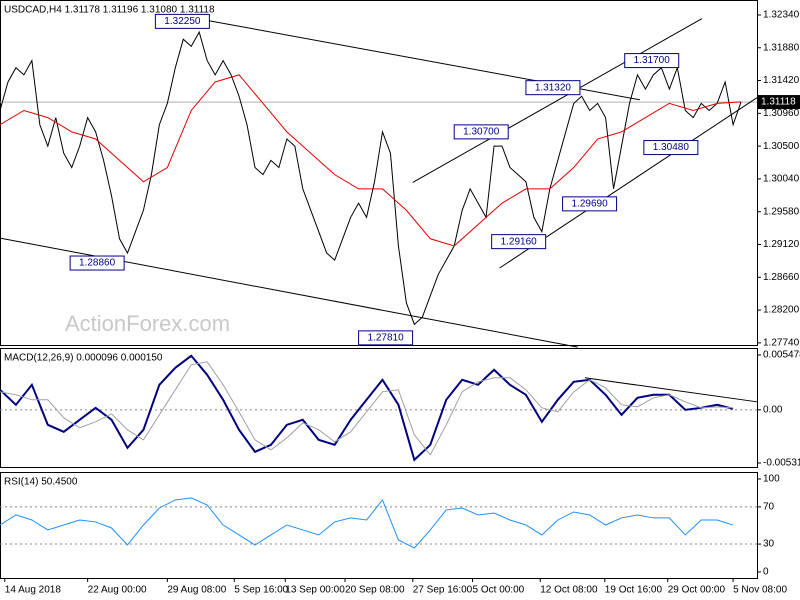 The width and height of the screenshot is (800, 600). What do you see at coordinates (634, 590) in the screenshot?
I see `x-tick-label: 19 Oct 16:00` at bounding box center [634, 590].